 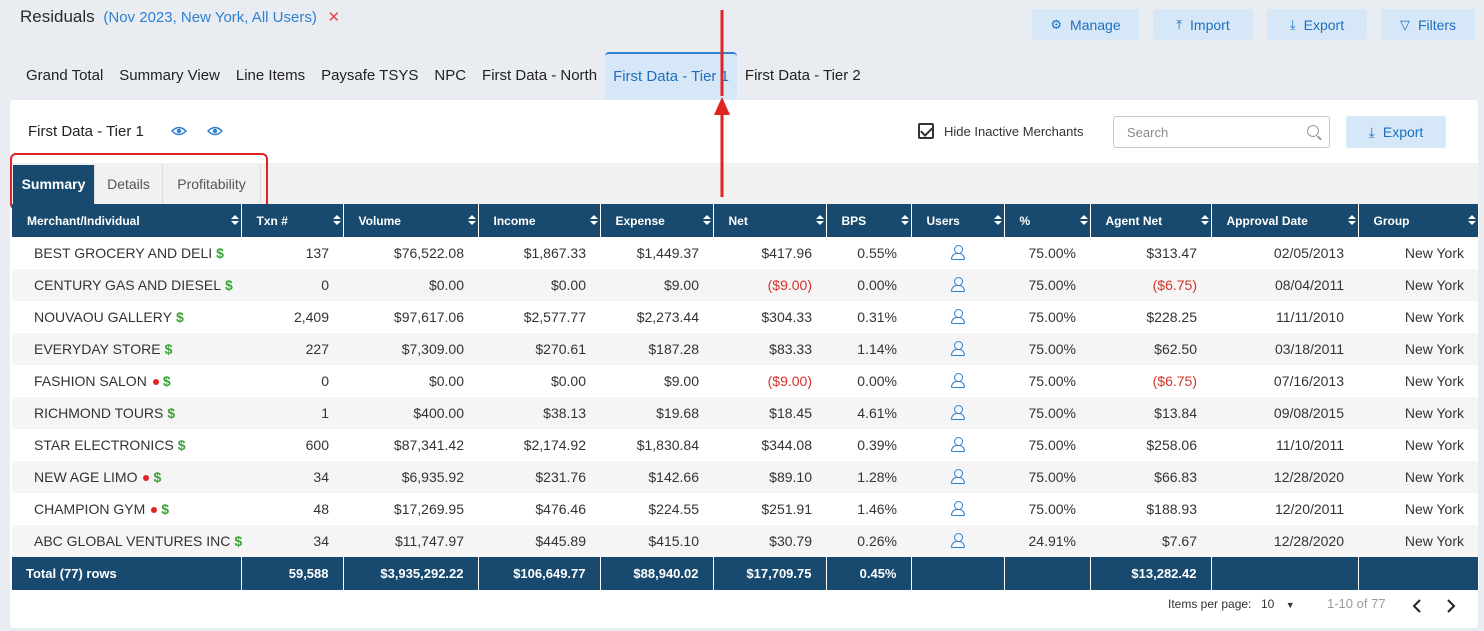 What do you see at coordinates (292, 220) in the screenshot?
I see `col-txn: Txn #` at bounding box center [292, 220].